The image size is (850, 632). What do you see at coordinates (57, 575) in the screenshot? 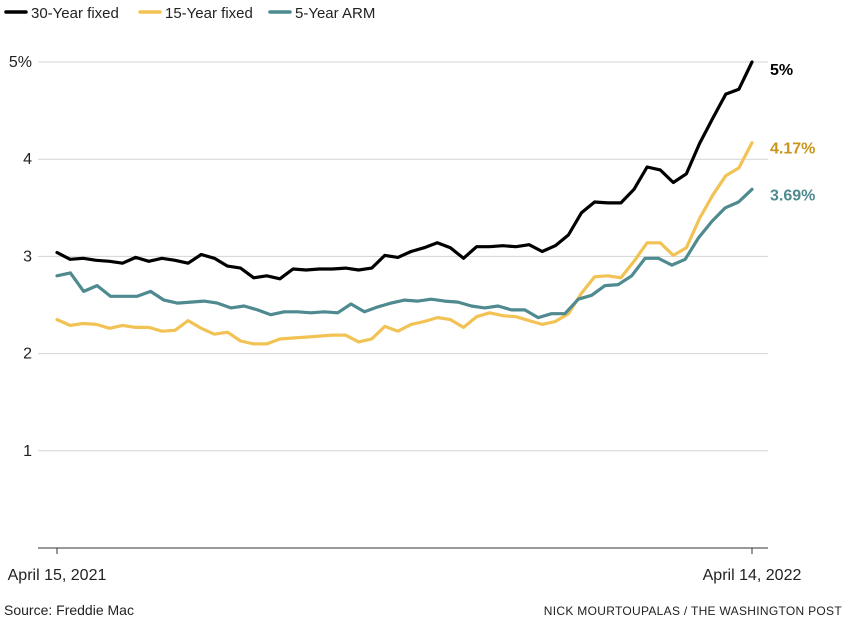
I see `x-tick-label-start: April 15, 2021` at bounding box center [57, 575].